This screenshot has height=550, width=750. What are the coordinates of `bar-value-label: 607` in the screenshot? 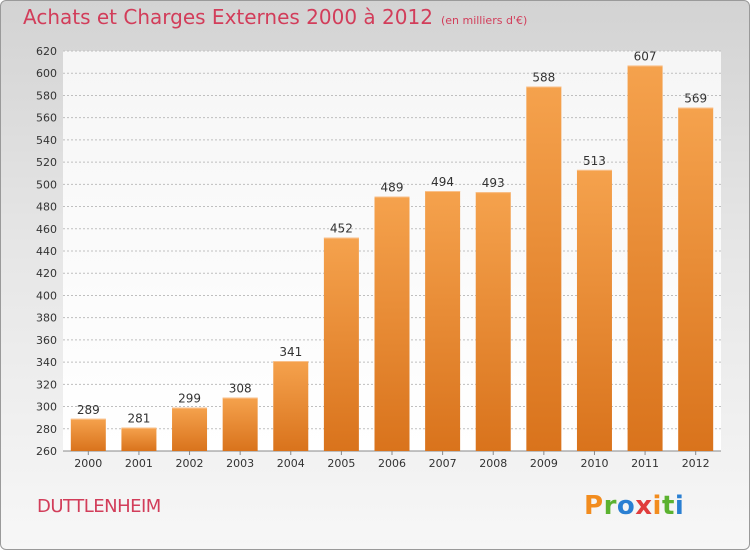 It's located at (645, 56).